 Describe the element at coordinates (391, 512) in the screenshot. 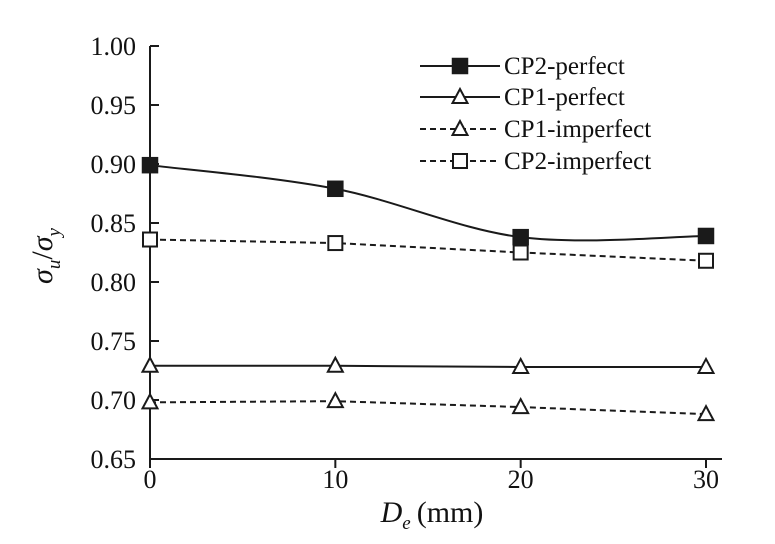

I see `x-label-main: D` at that location.